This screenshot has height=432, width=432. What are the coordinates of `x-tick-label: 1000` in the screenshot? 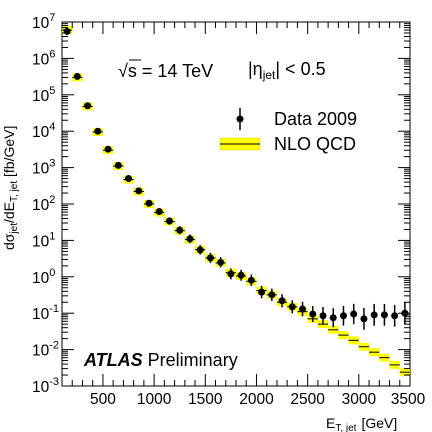 It's located at (154, 399).